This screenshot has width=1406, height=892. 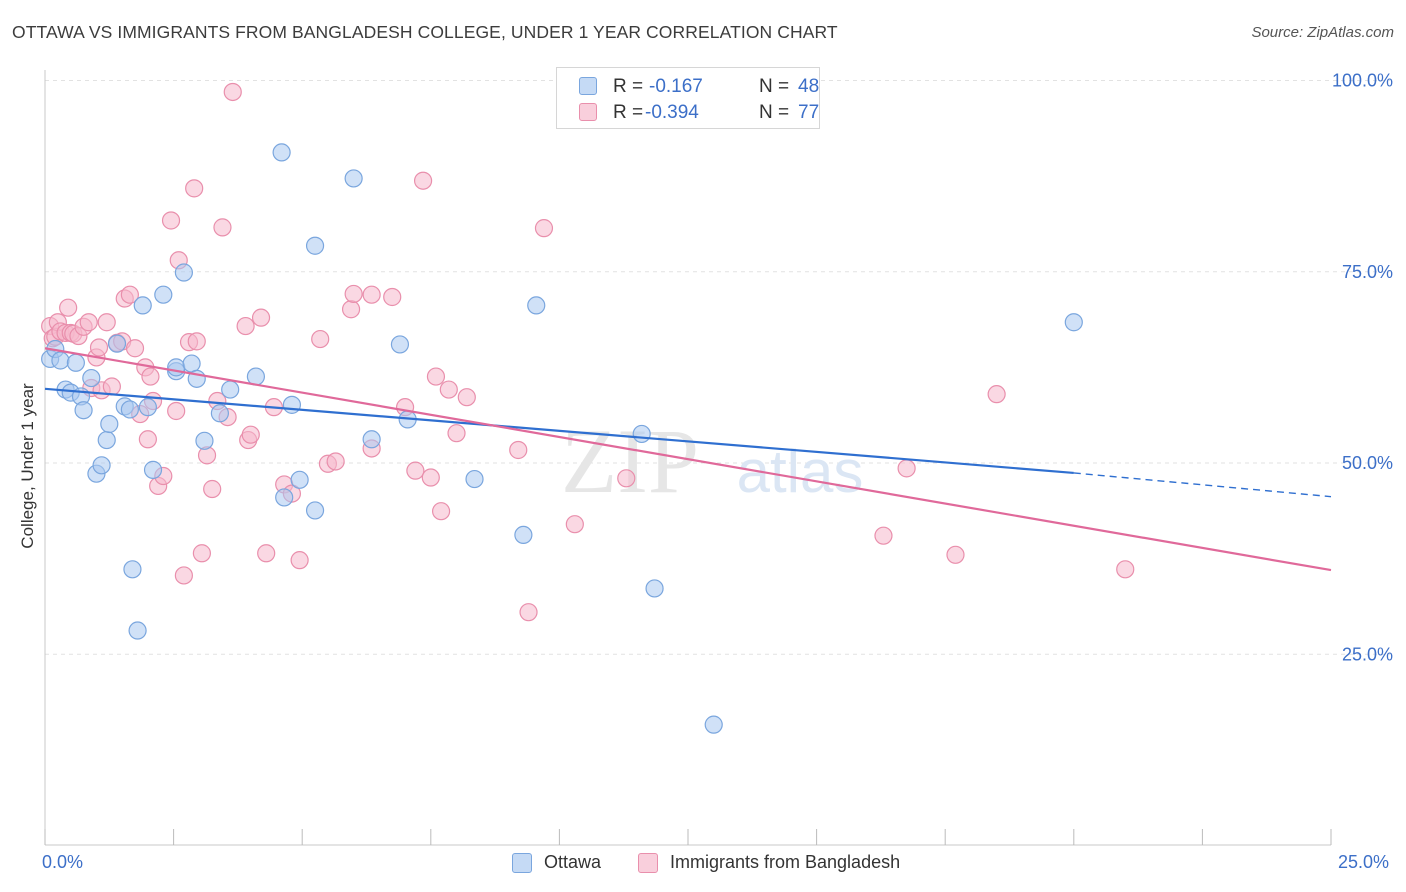 I want to click on x-tick-label-min: 0.0%, so click(x=63, y=862).